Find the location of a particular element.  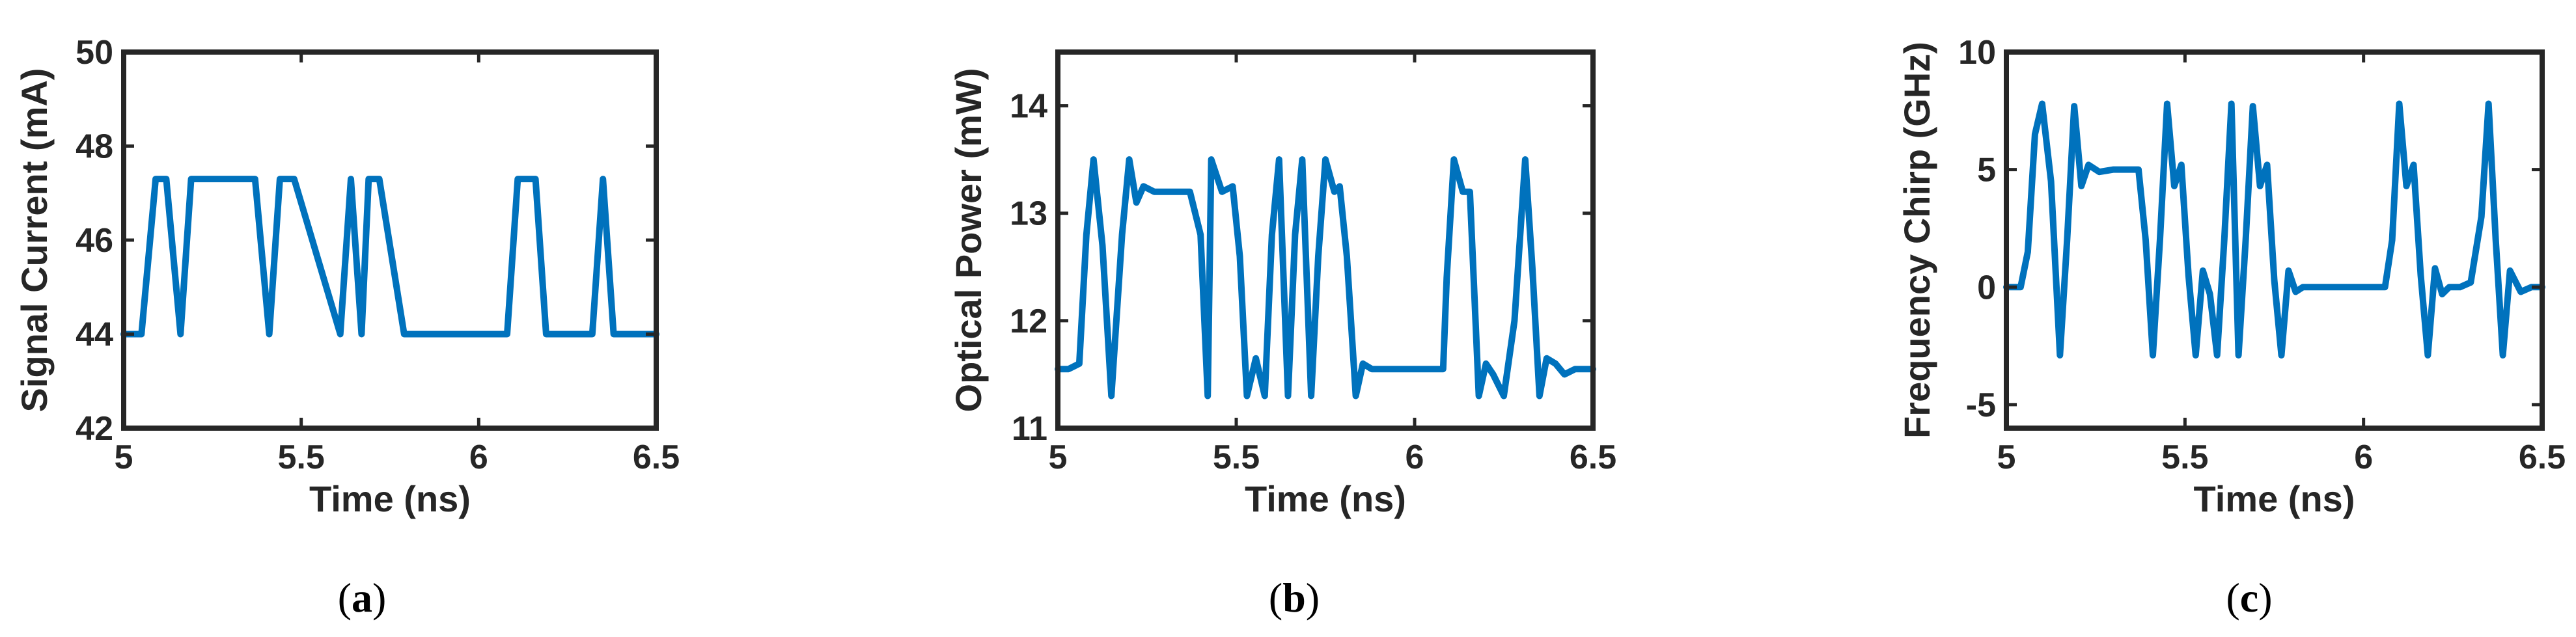

y-tick-label: 12 is located at coordinates (1028, 321).